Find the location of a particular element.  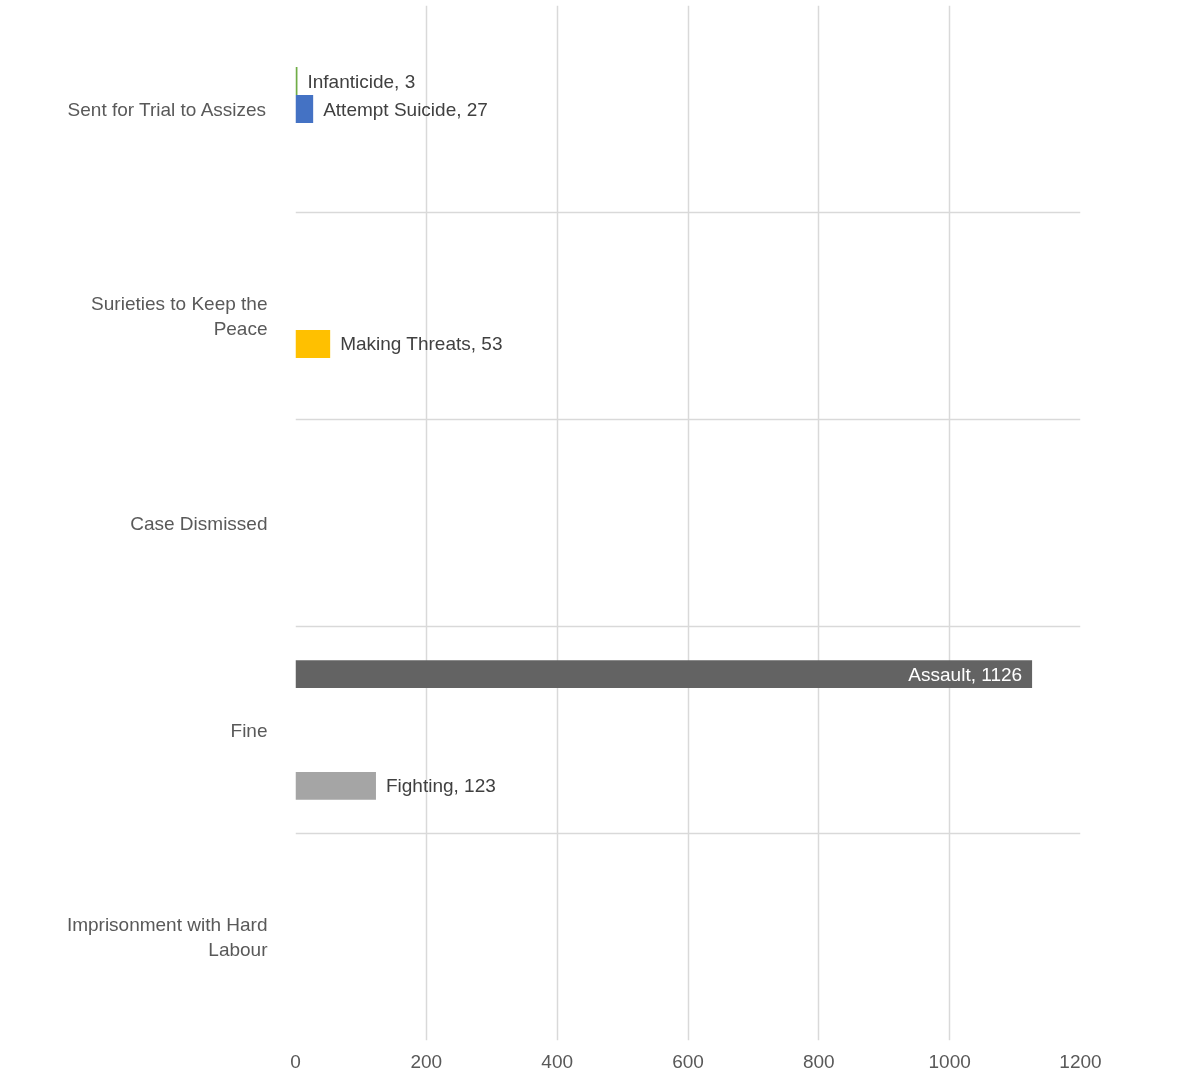

x-tick-label: 600 is located at coordinates (688, 1061).